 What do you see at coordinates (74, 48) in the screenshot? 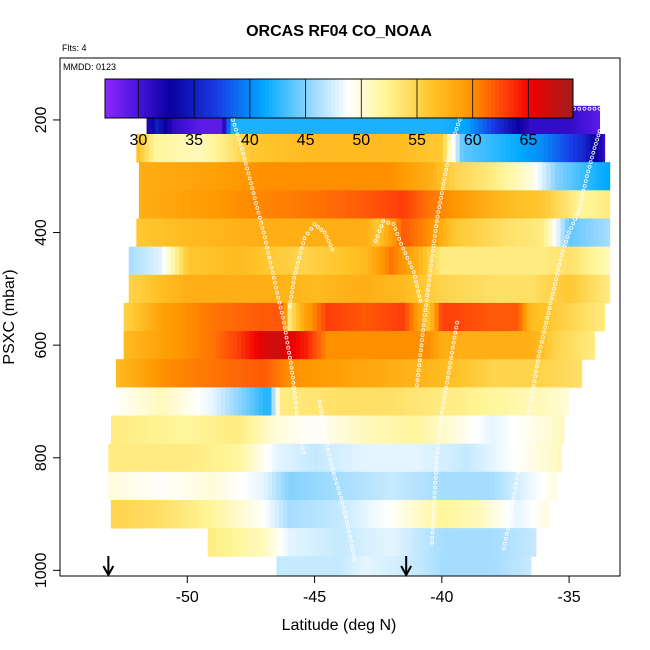
I see `flights-label: Flts: 4` at bounding box center [74, 48].